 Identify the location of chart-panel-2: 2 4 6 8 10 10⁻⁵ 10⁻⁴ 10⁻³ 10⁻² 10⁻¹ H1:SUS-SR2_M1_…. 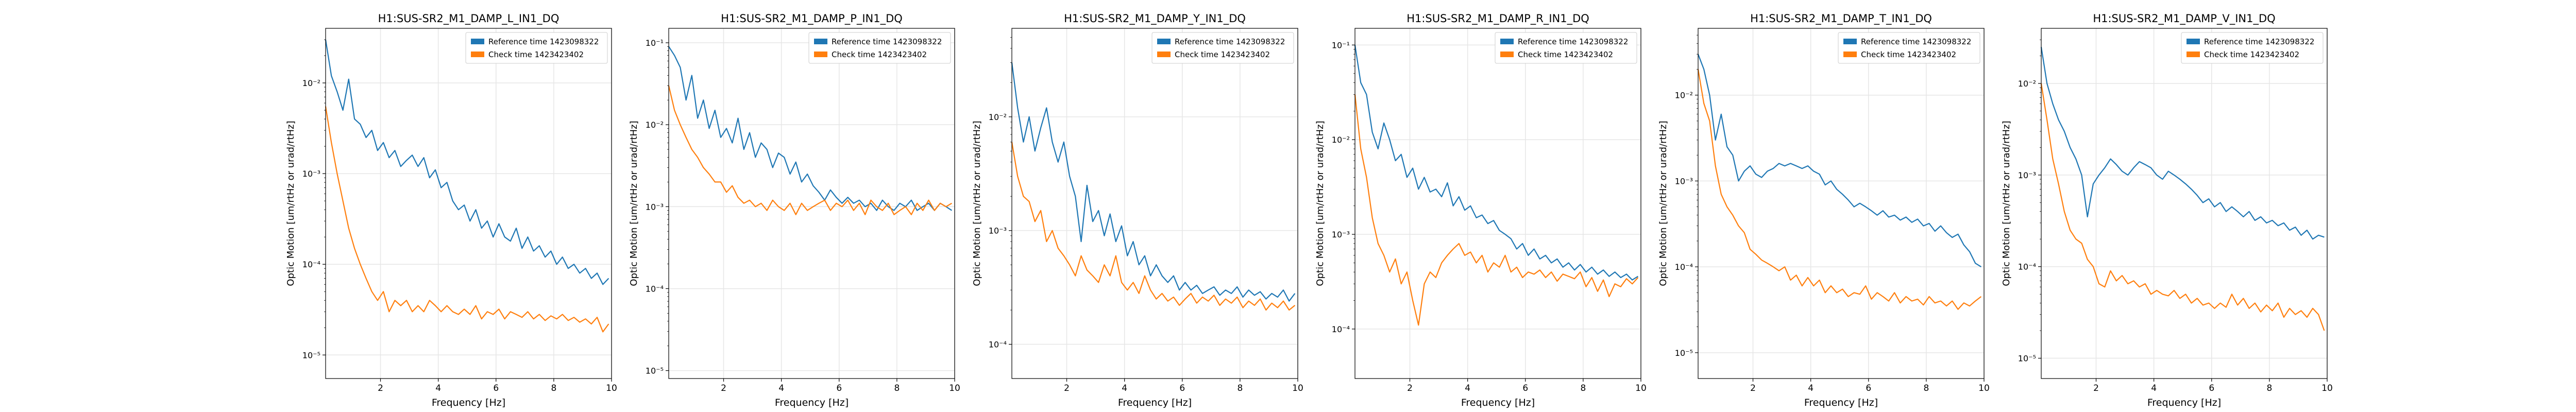
(794, 210).